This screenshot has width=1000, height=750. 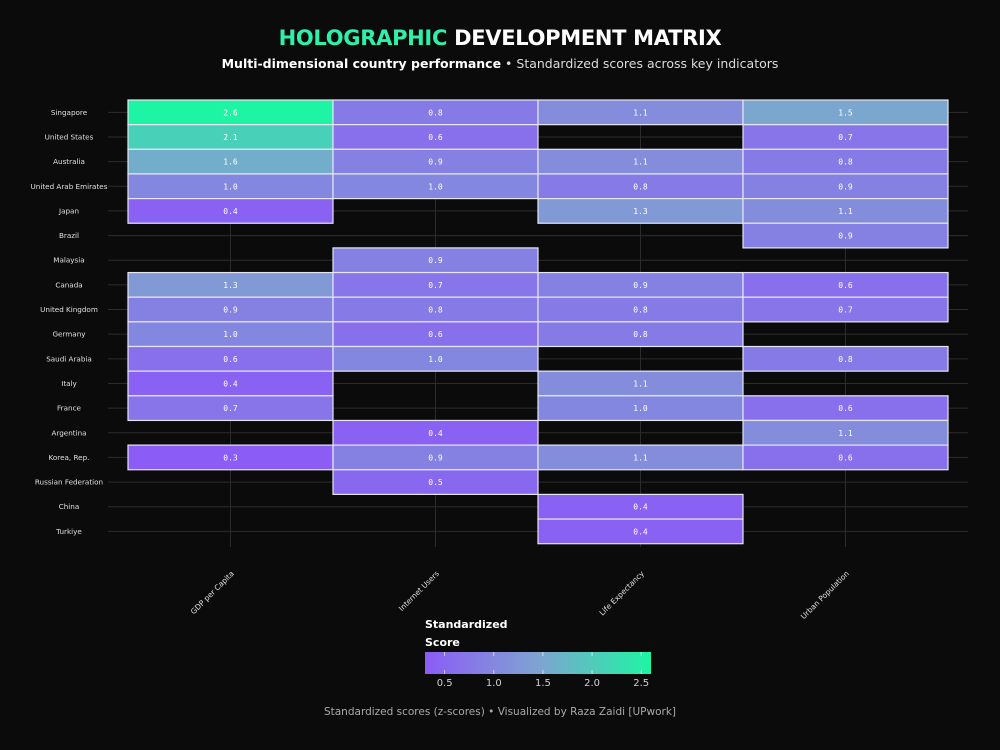 I want to click on y-tick-label: Italy, so click(x=69, y=383).